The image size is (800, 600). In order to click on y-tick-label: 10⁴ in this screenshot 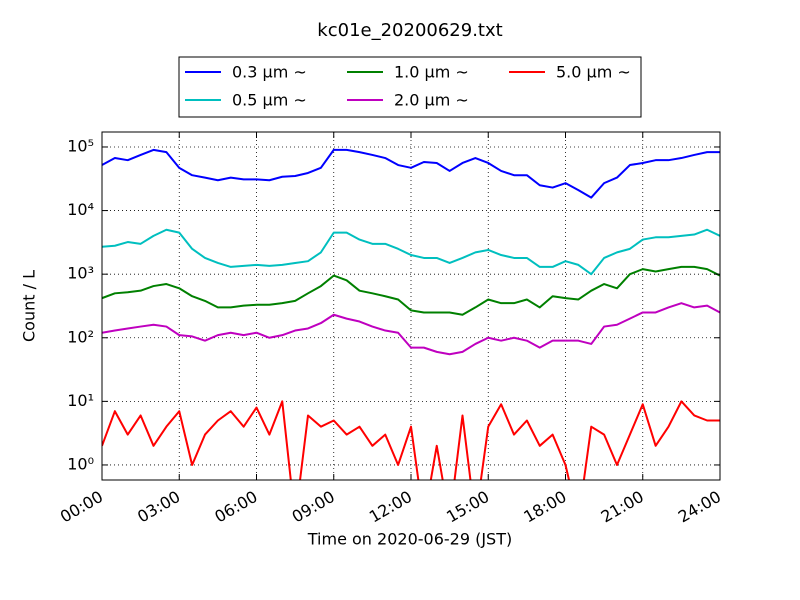, I will do `click(80, 209)`.